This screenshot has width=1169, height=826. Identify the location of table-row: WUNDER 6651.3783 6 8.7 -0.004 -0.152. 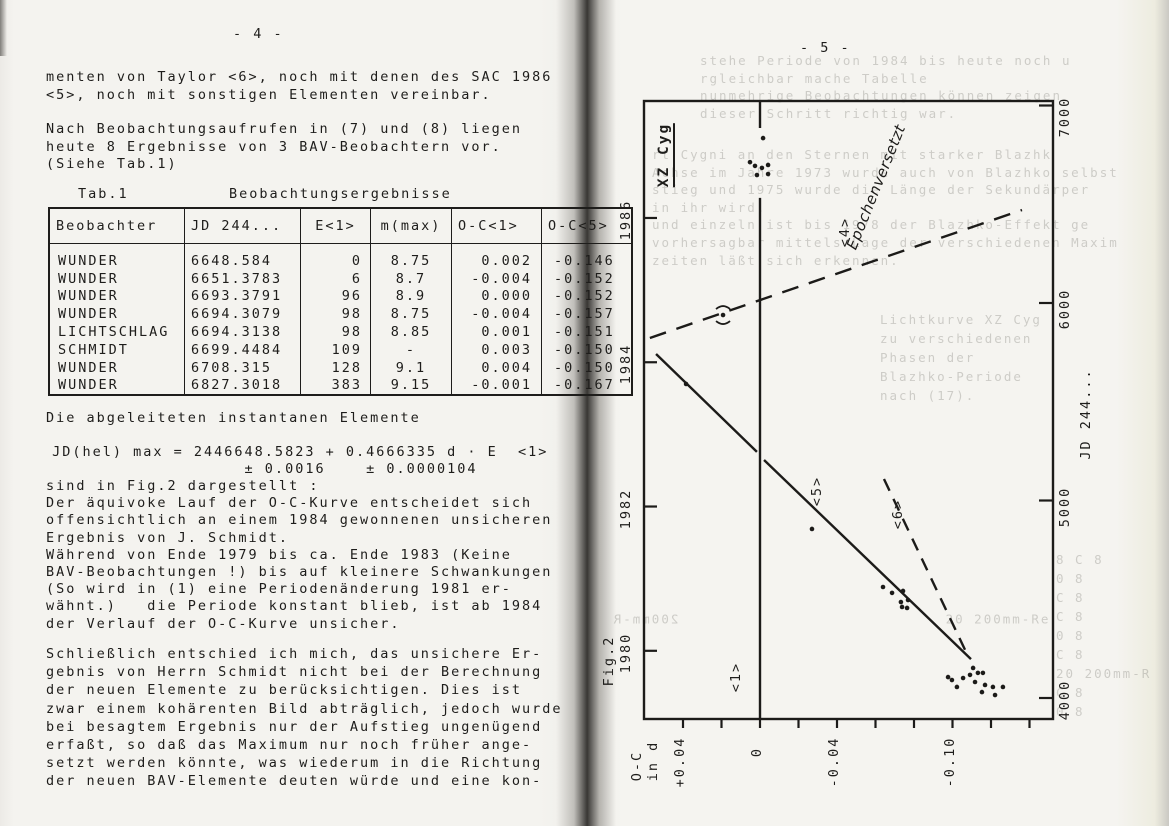
(340, 278).